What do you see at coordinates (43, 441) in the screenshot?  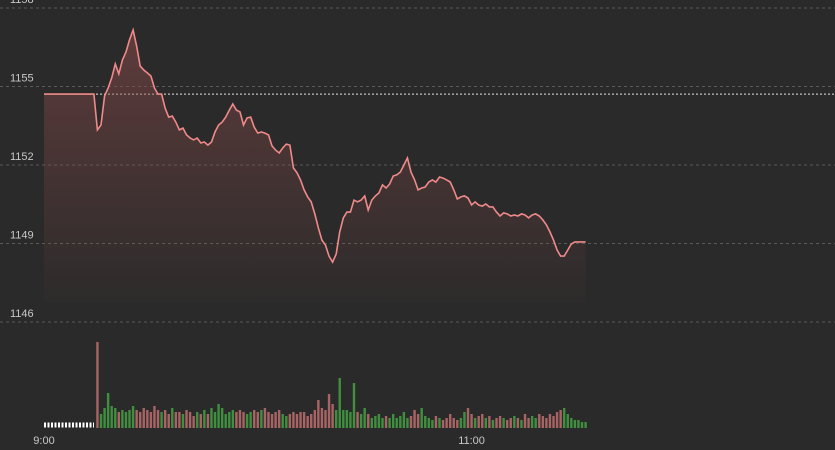 I see `x-tick-label: 9:00` at bounding box center [43, 441].